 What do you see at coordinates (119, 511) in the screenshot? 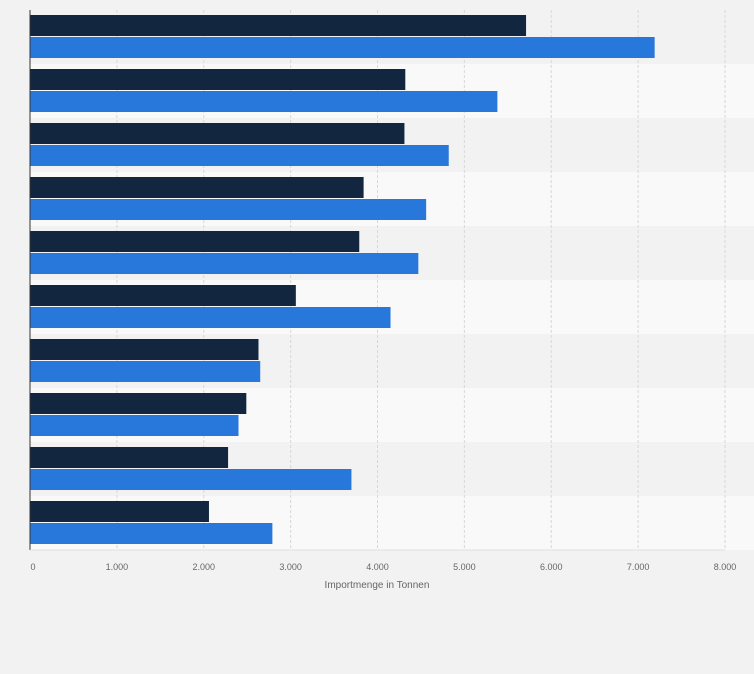
I see `bar-series1-row10` at bounding box center [119, 511].